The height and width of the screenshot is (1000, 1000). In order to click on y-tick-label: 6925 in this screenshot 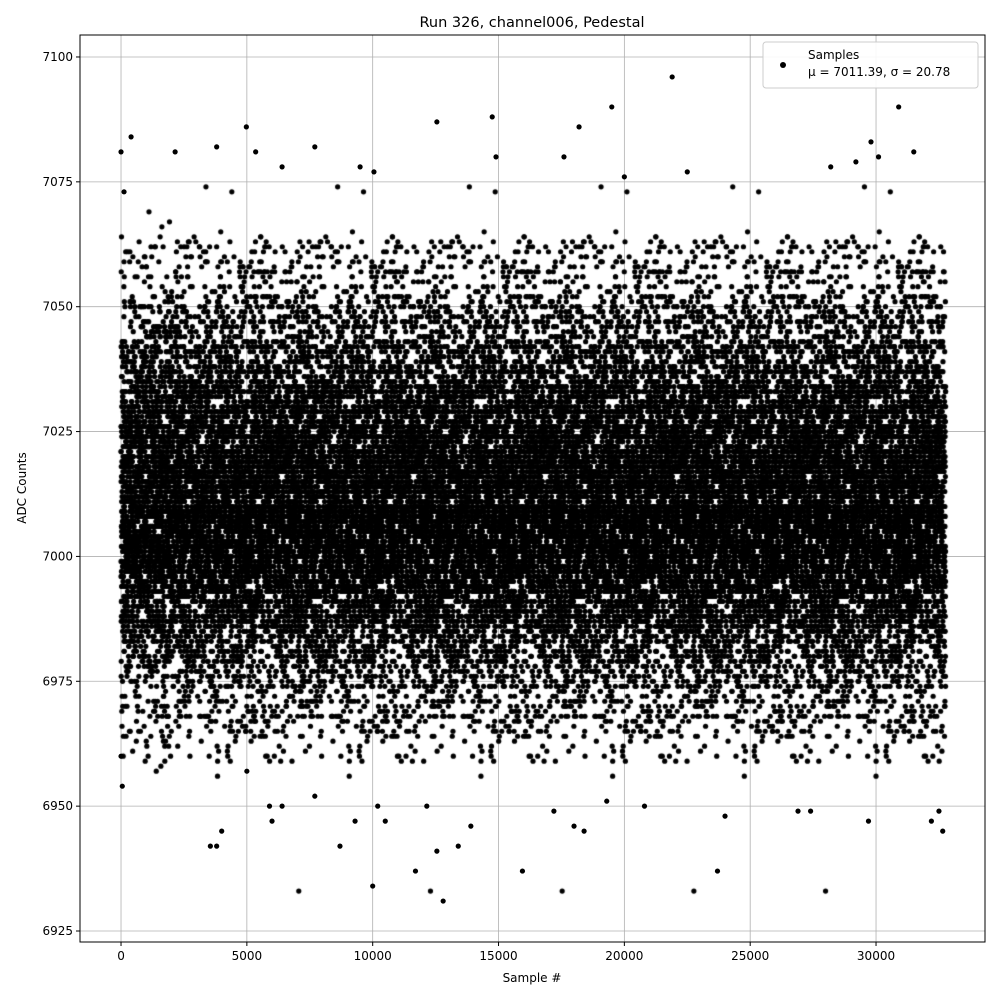, I will do `click(57, 931)`.